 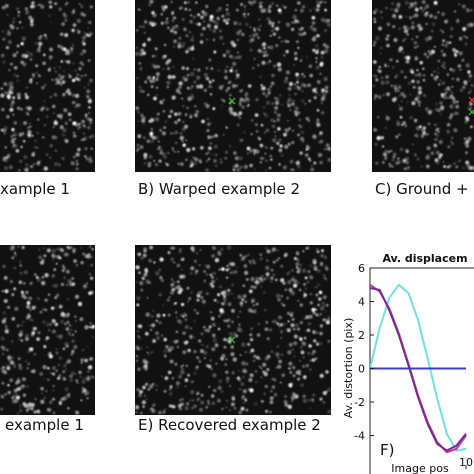 I want to click on image-texture, so click(x=48, y=330).